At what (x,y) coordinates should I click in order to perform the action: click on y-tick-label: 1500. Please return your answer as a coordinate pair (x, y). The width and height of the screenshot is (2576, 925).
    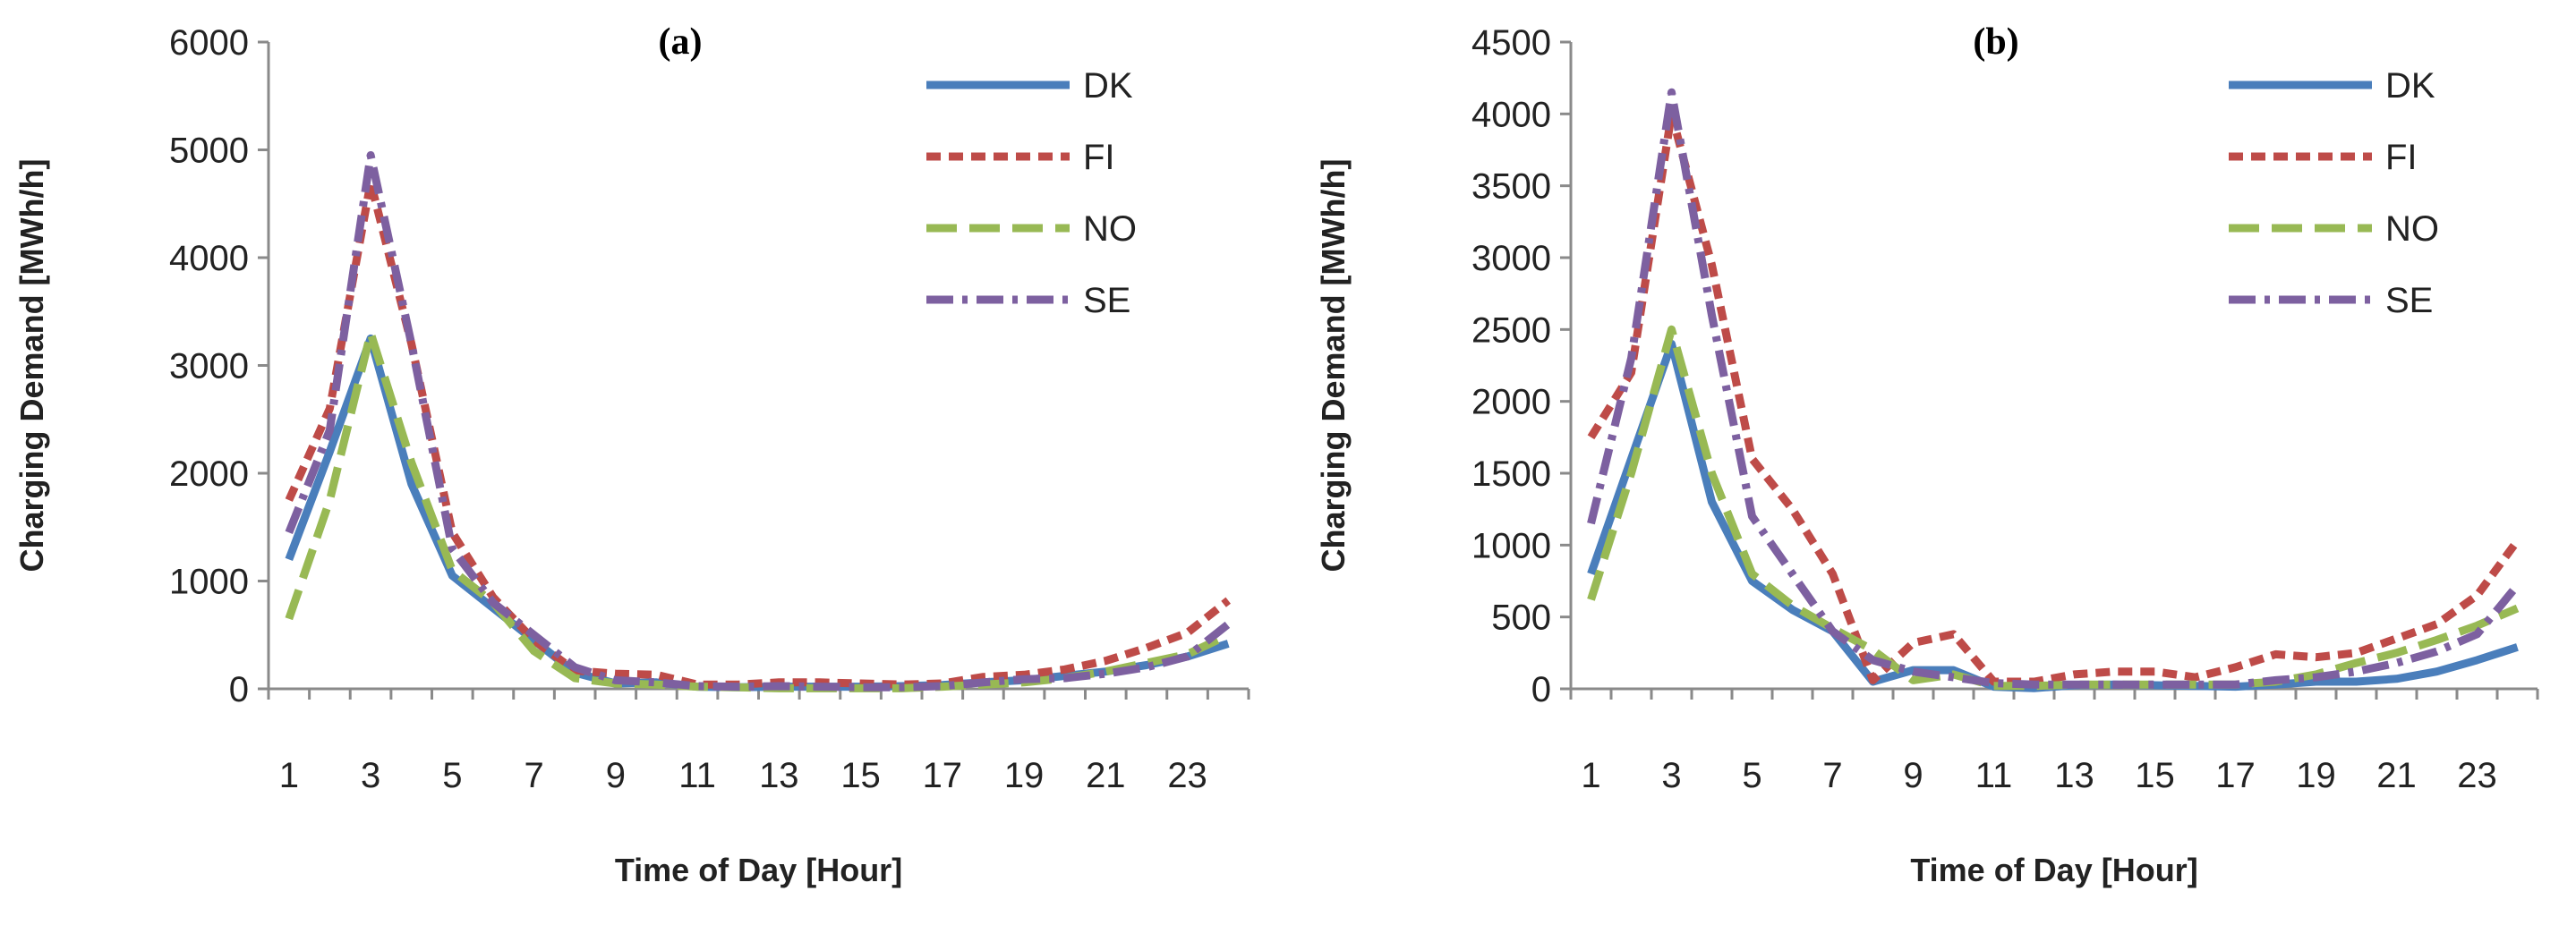
    Looking at the image, I should click on (1511, 474).